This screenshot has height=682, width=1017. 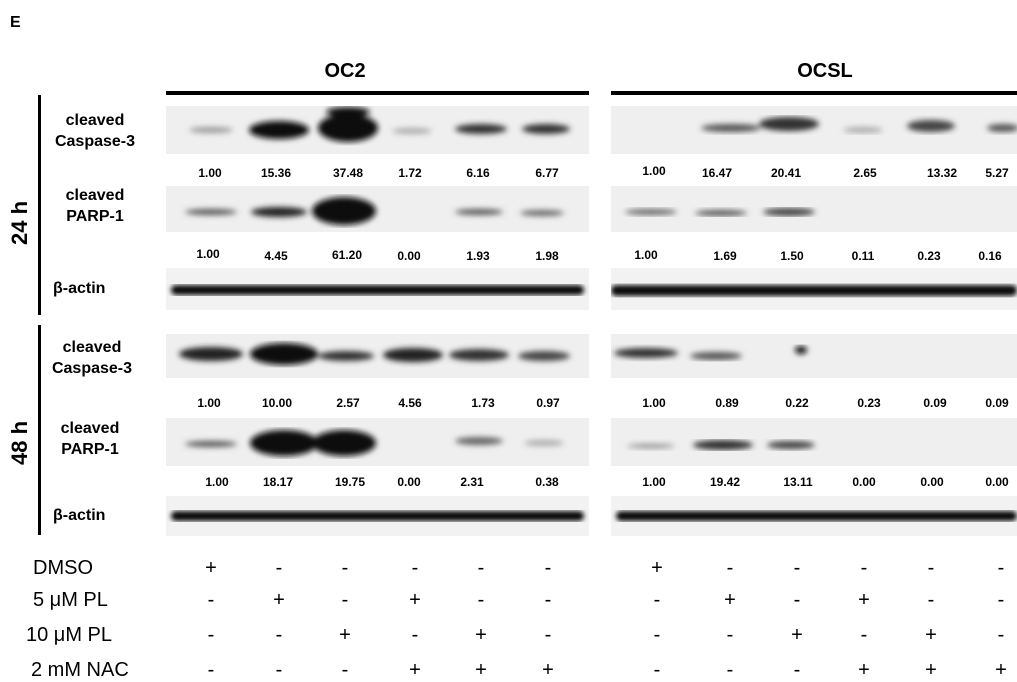 What do you see at coordinates (39, 205) in the screenshot?
I see `time-bracket-24h` at bounding box center [39, 205].